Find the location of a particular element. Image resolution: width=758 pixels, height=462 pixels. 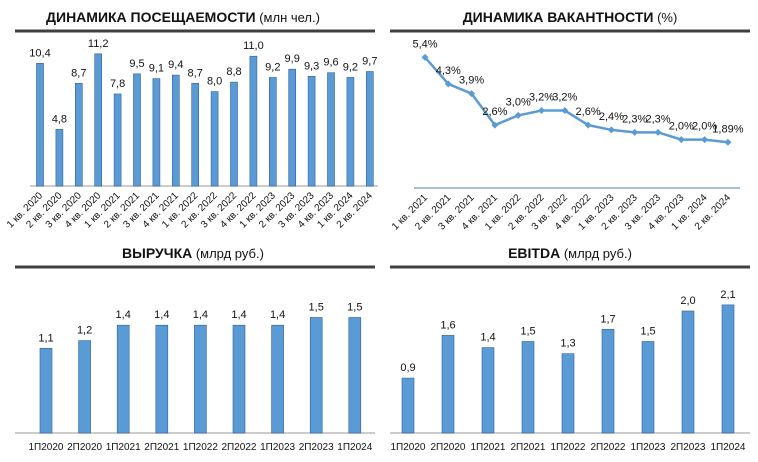

data-label: 11,0 is located at coordinates (253, 46).